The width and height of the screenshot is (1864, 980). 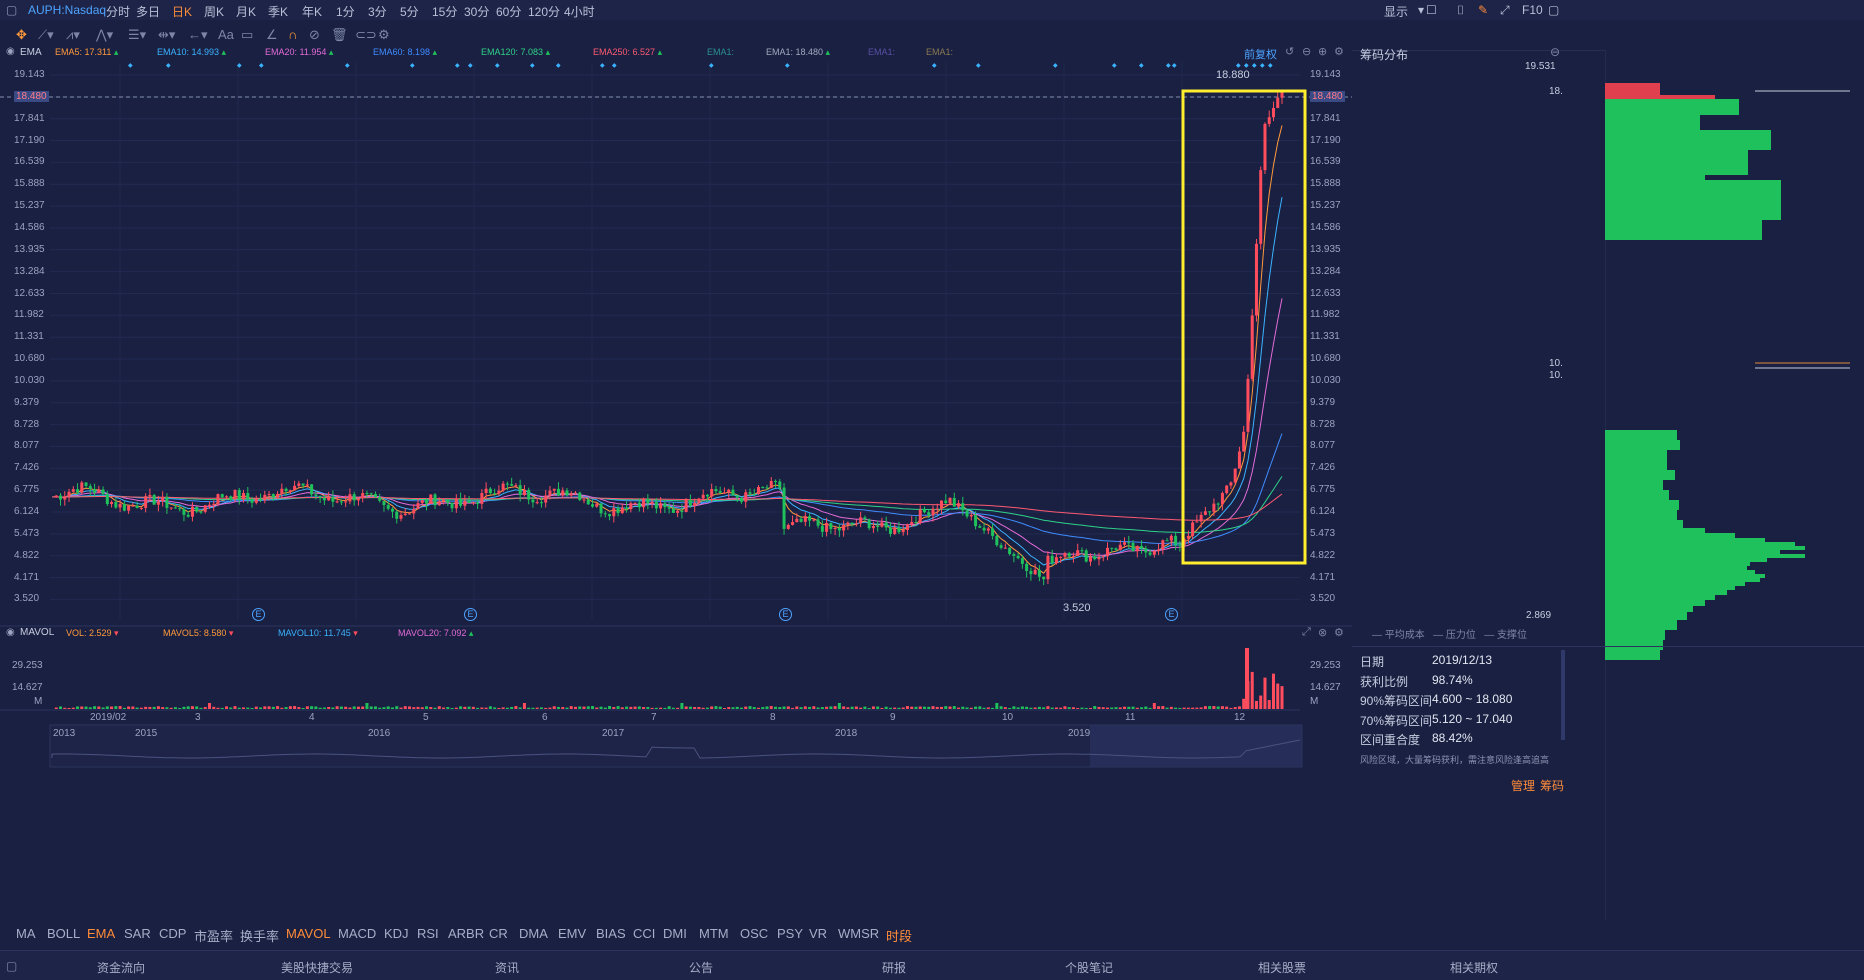 I want to click on trash-icon: 🗑︎, so click(x=339, y=34).